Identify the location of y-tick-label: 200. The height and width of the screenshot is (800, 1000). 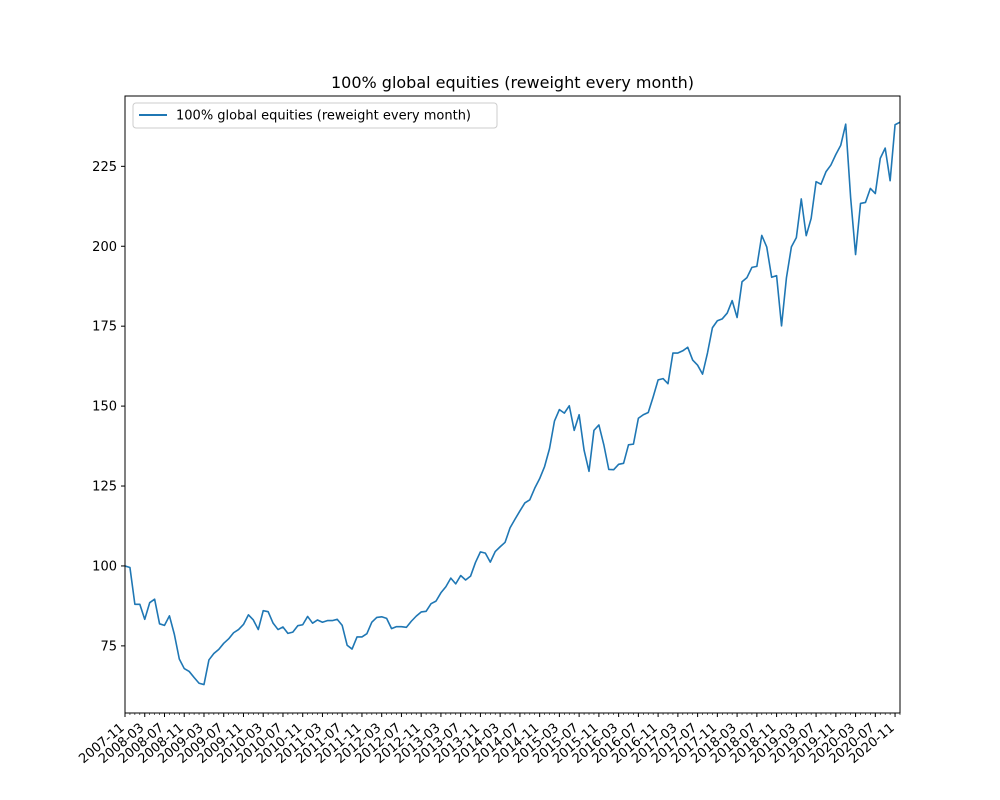
(104, 247).